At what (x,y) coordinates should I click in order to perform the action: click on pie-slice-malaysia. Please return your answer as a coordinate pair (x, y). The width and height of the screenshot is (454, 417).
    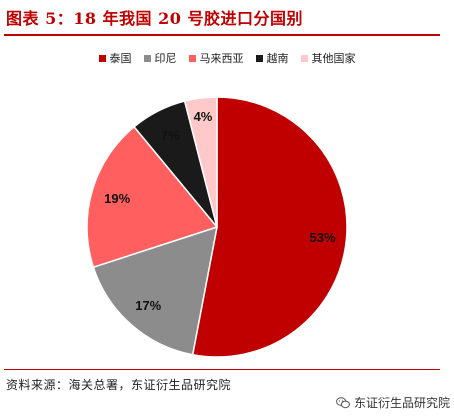
    Looking at the image, I should click on (152, 197).